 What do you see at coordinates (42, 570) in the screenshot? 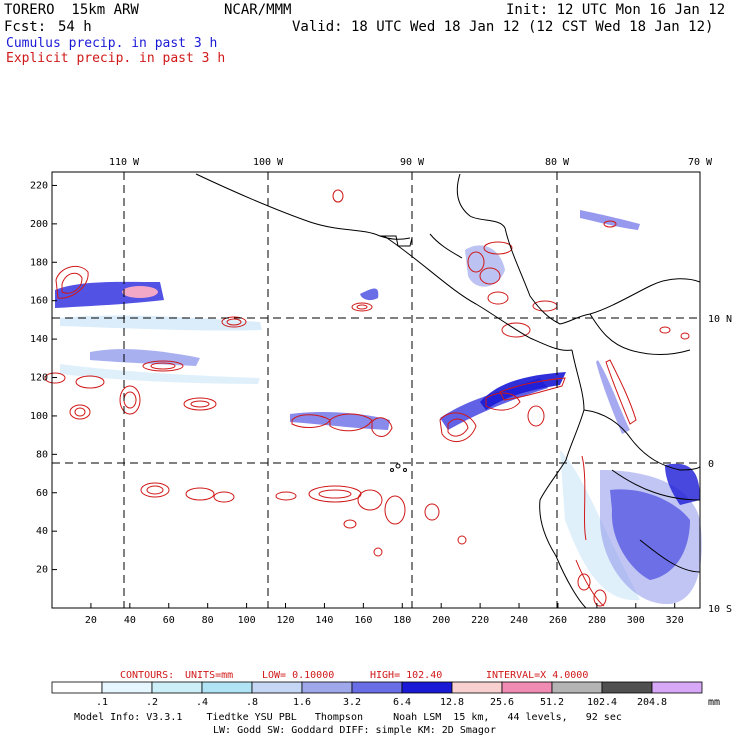
I see `y-tick-label: 20` at bounding box center [42, 570].